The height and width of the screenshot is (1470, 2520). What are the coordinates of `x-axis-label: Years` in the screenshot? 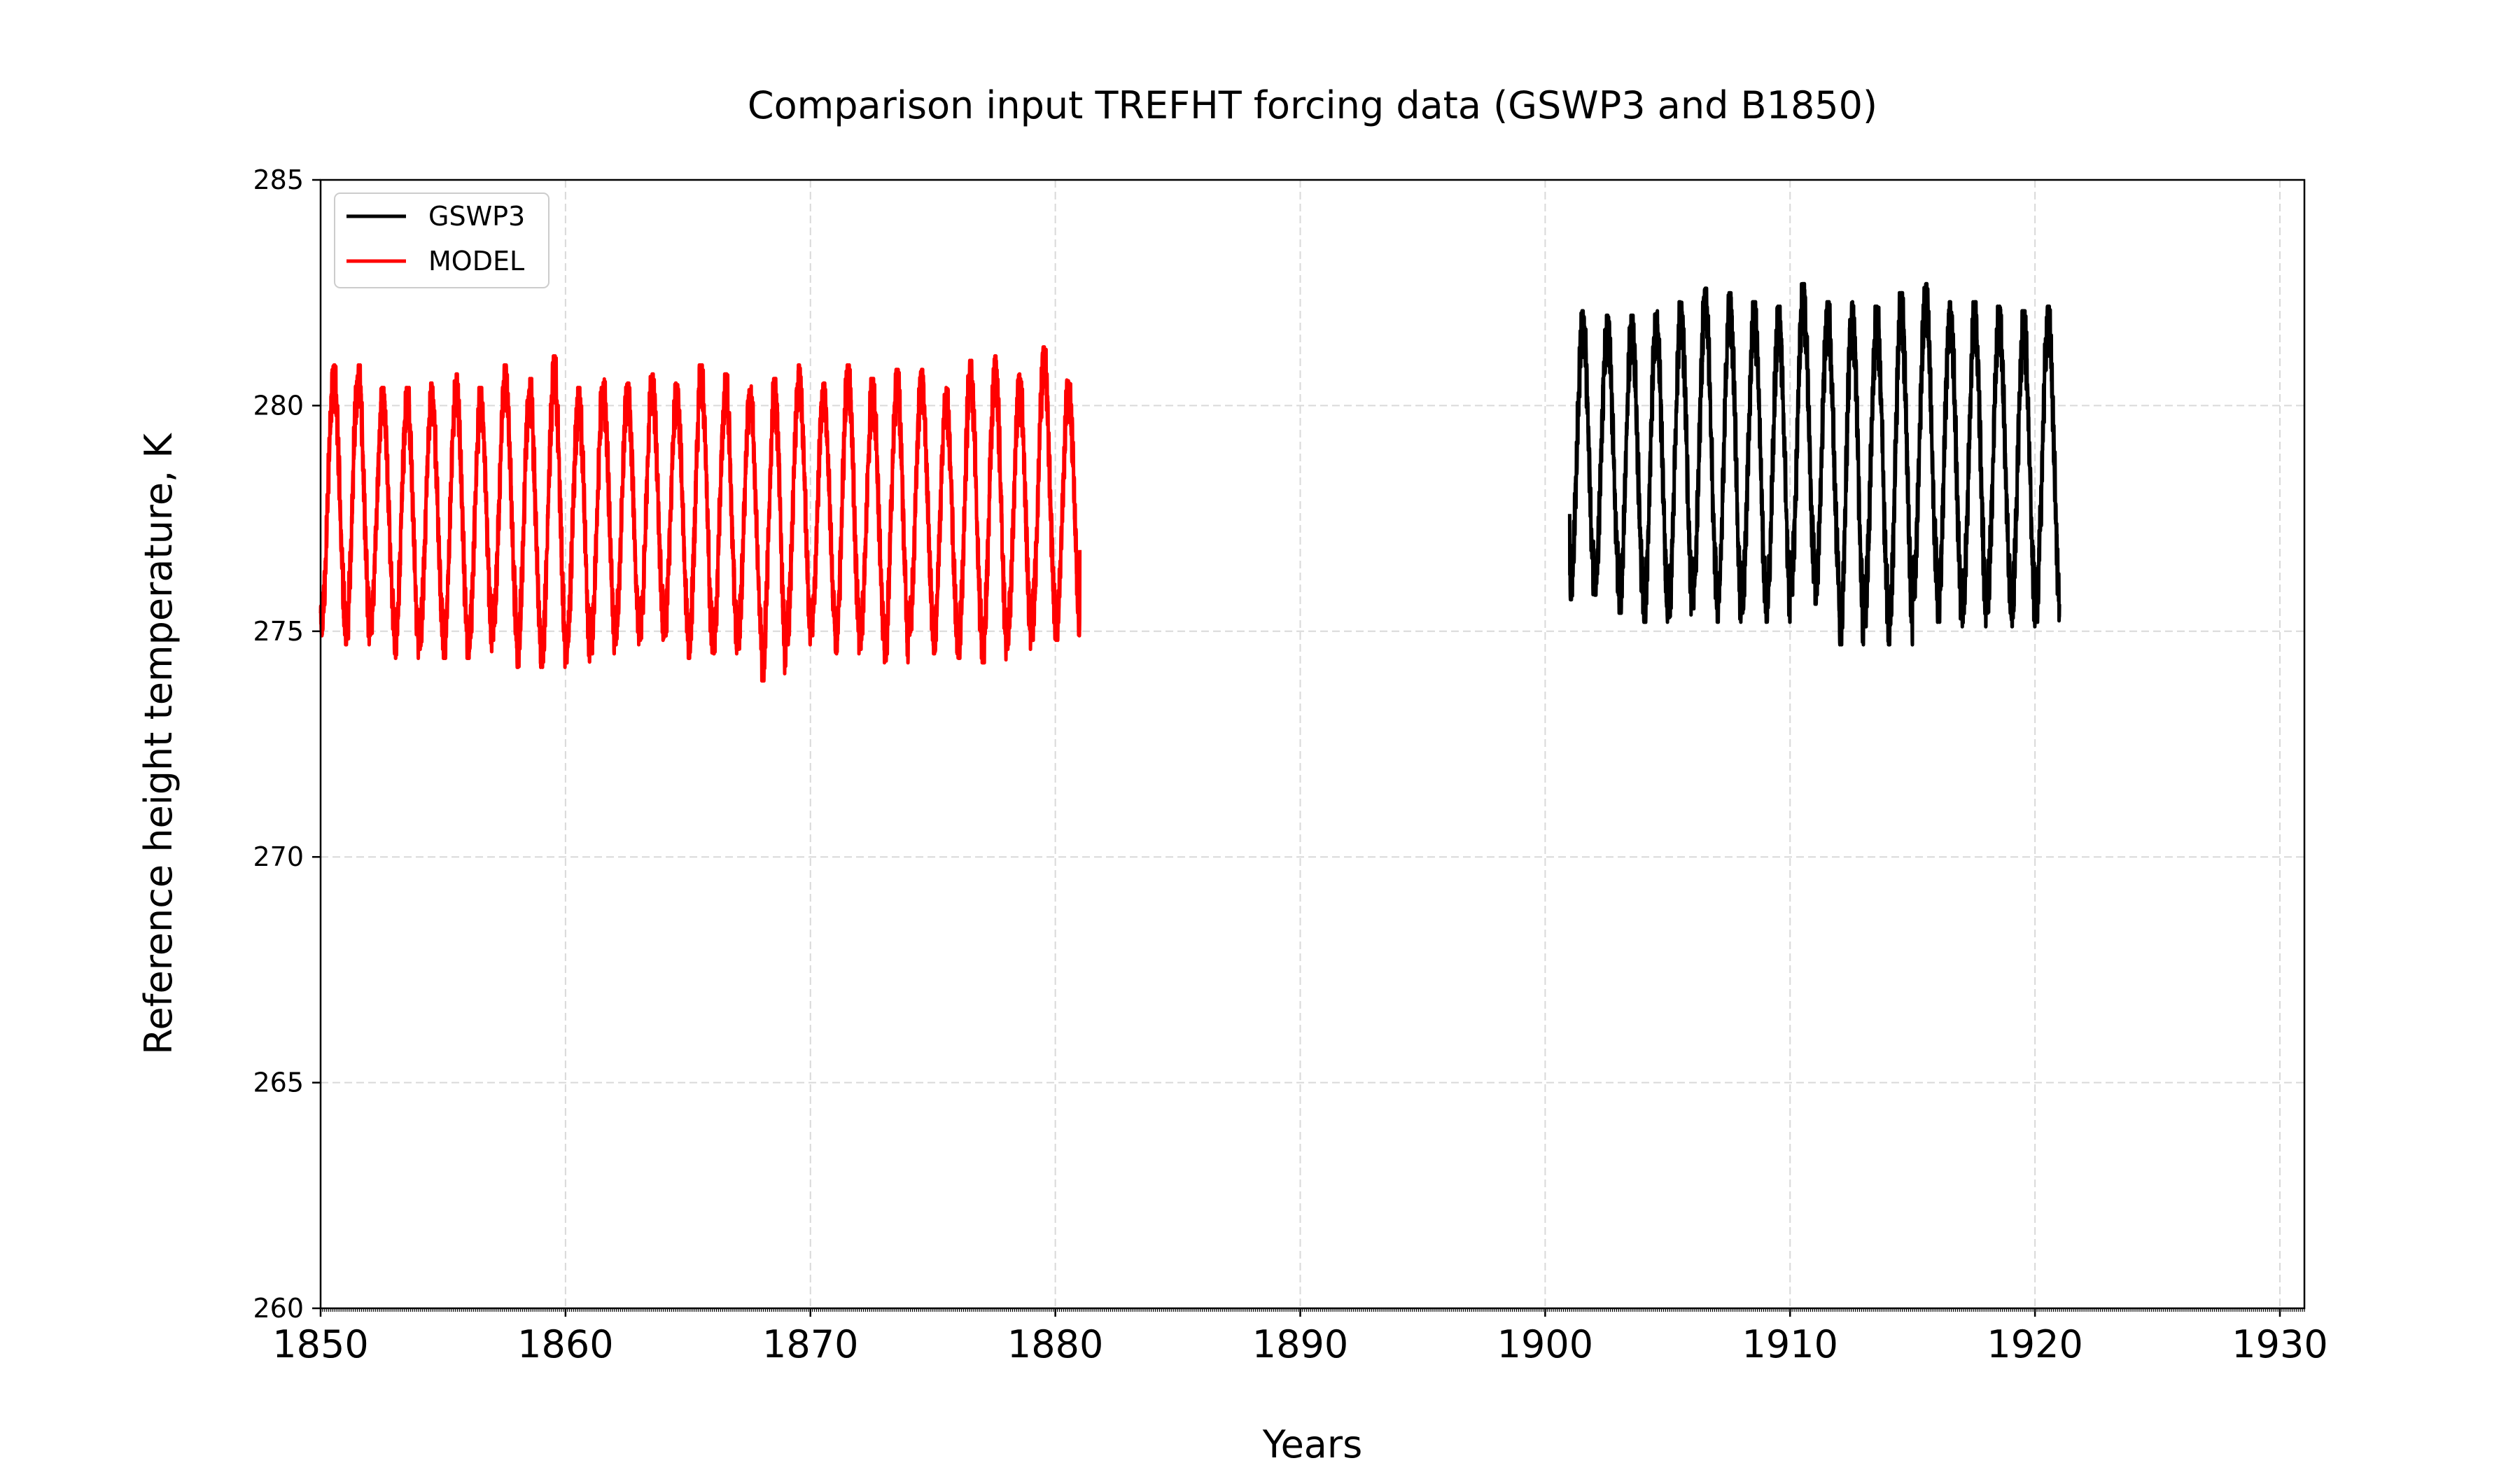 It's located at (1312, 1444).